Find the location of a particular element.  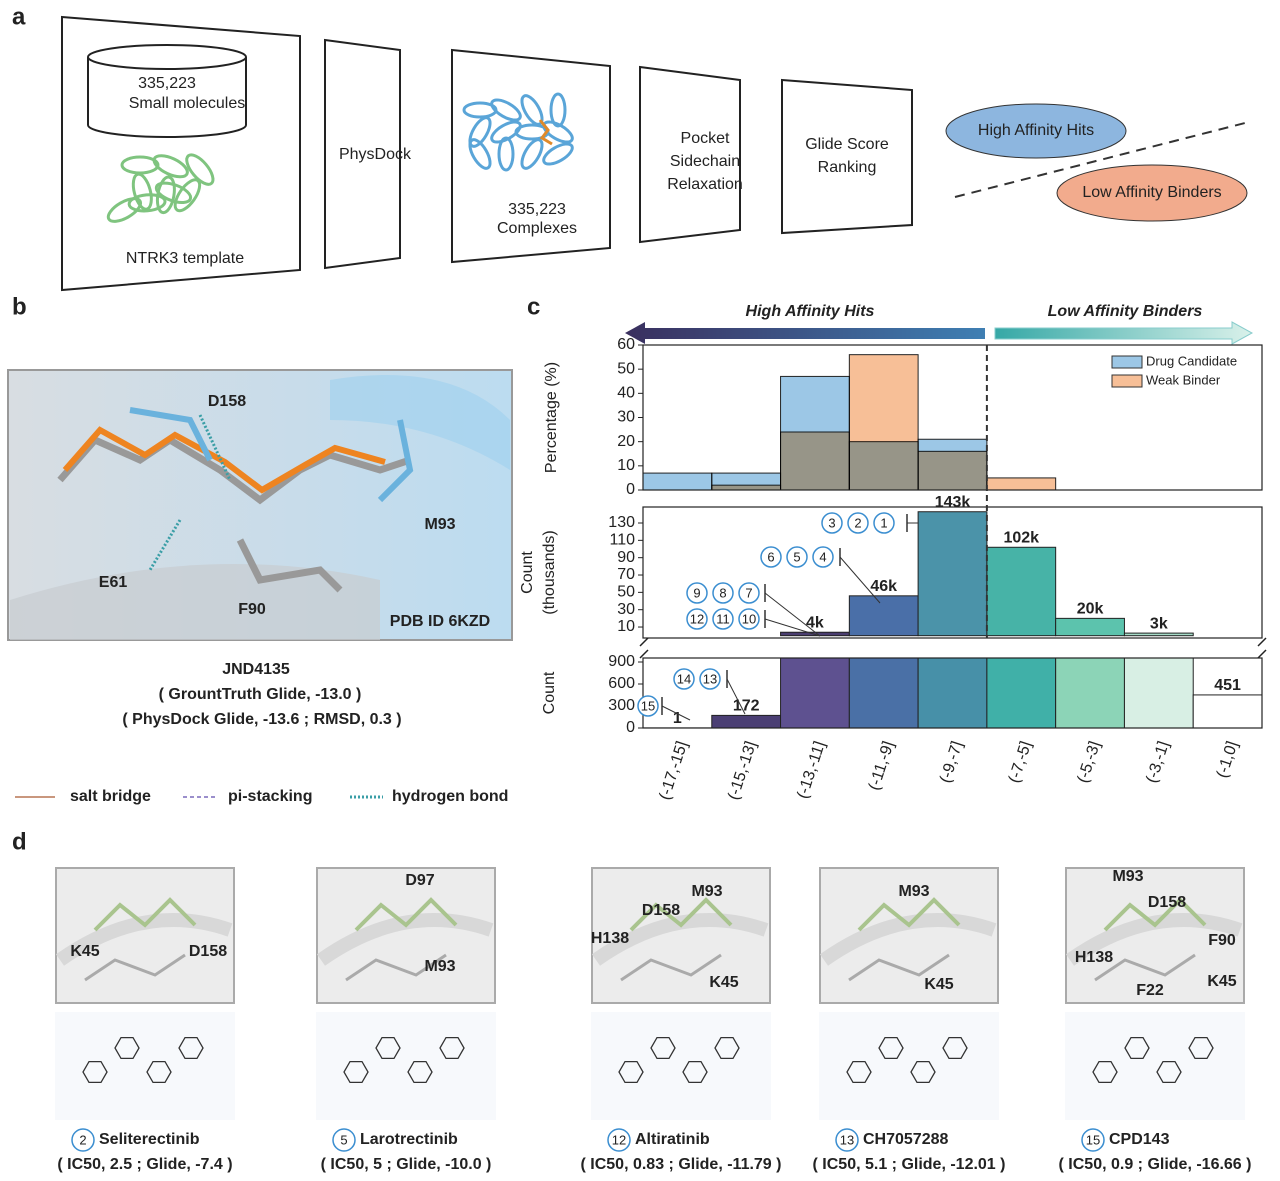

value-label: 102k is located at coordinates (1021, 537).